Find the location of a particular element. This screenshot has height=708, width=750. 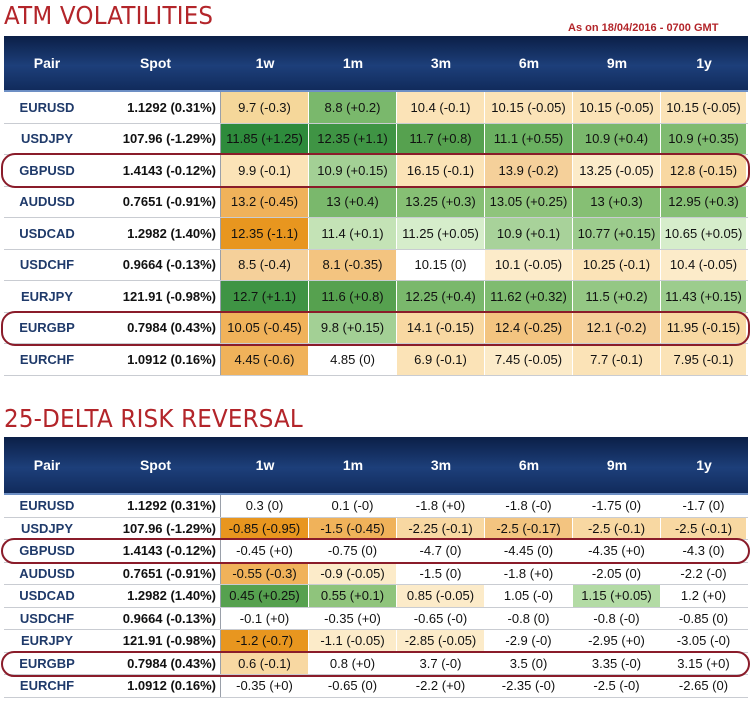

risk-reversal-value-cell: -1.2 (-0.7) is located at coordinates (265, 641).